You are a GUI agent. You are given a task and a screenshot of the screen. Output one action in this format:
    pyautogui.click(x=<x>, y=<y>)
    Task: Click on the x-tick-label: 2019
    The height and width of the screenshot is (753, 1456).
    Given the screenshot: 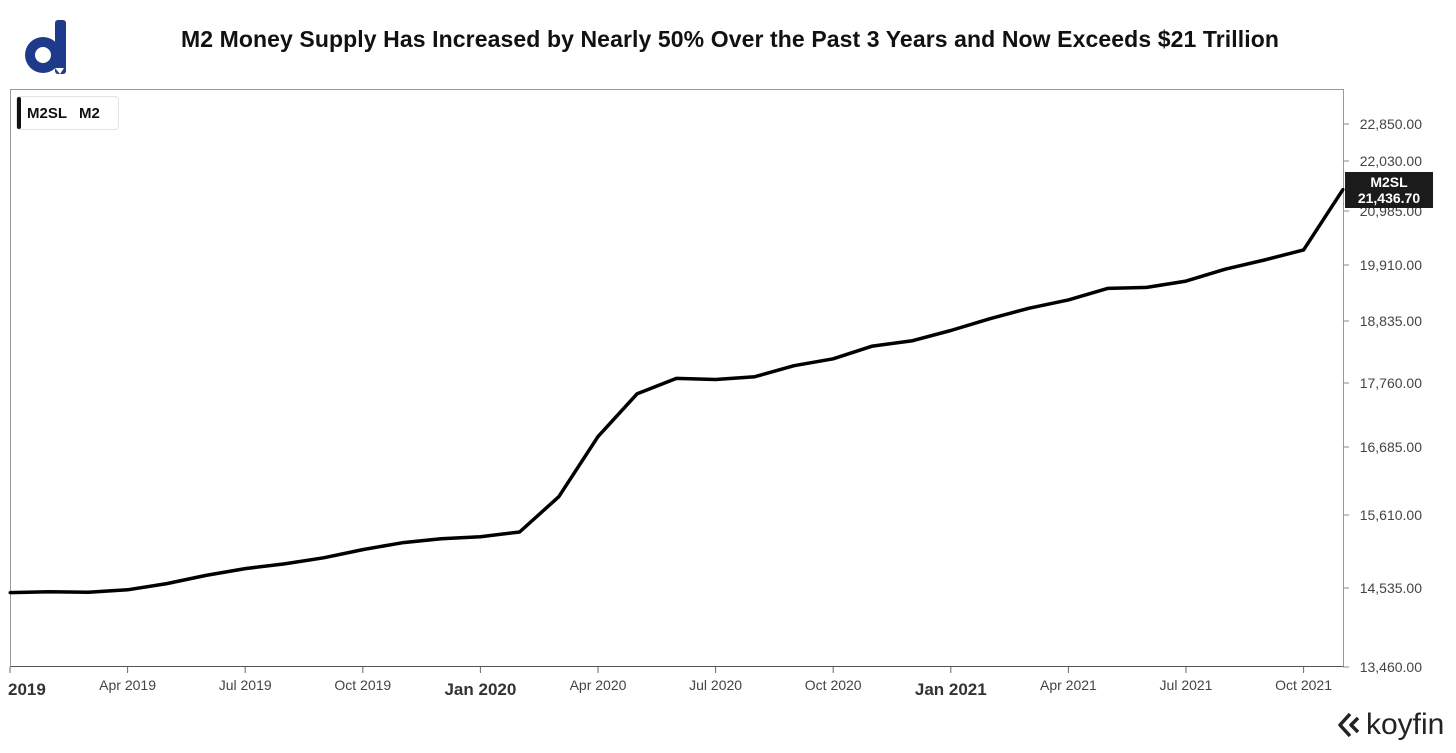 What is the action you would take?
    pyautogui.click(x=27, y=689)
    